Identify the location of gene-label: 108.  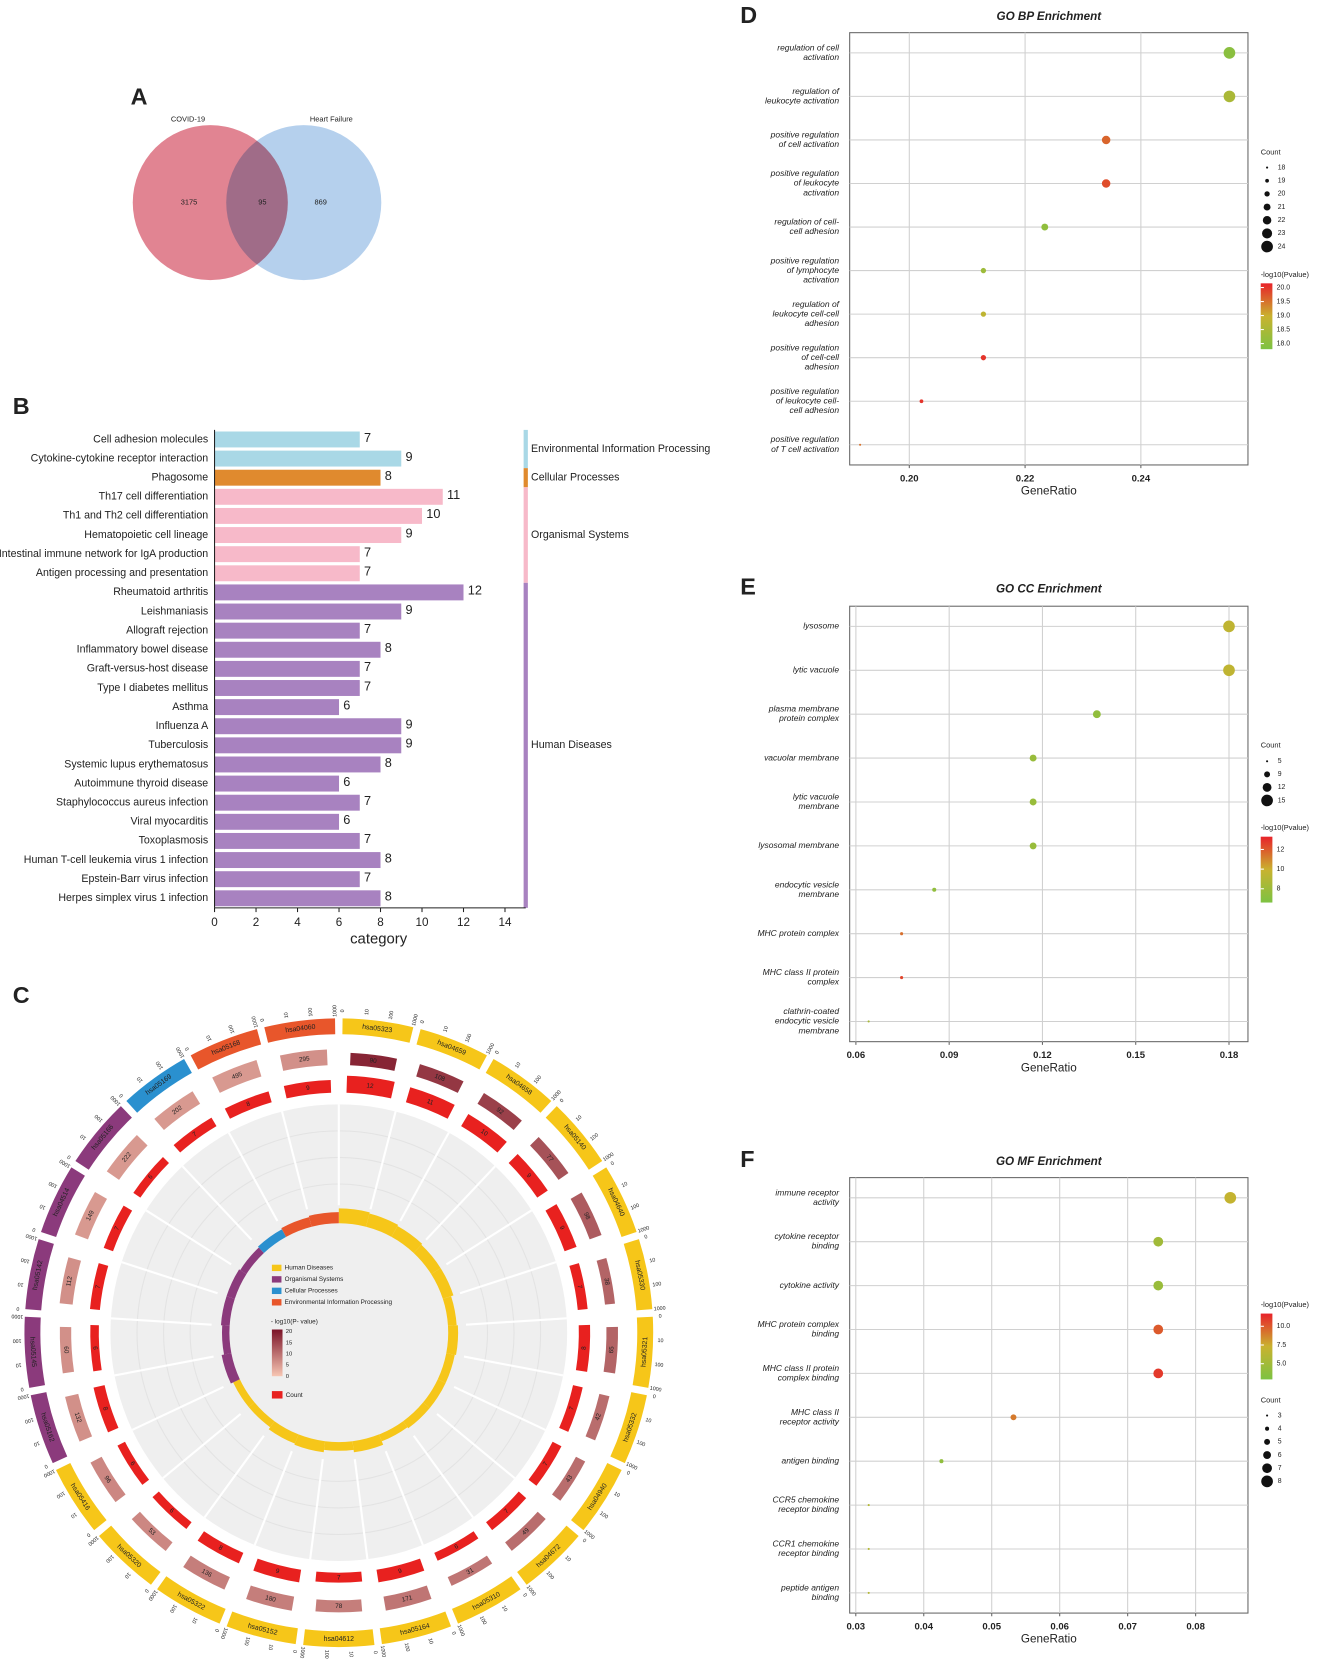
(439, 1078).